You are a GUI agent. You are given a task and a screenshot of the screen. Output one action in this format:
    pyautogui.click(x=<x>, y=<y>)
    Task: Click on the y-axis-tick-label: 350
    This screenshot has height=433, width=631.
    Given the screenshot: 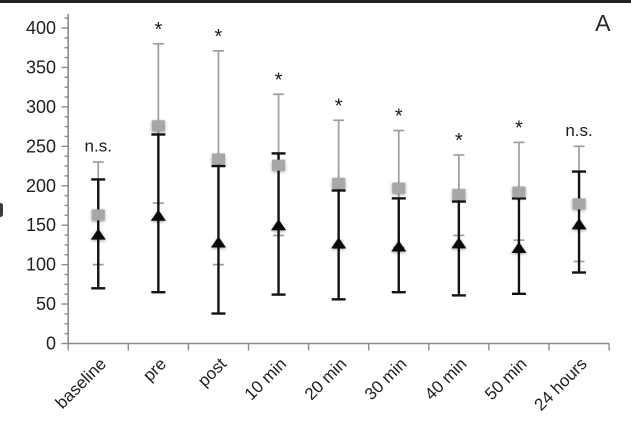 What is the action you would take?
    pyautogui.click(x=41, y=67)
    